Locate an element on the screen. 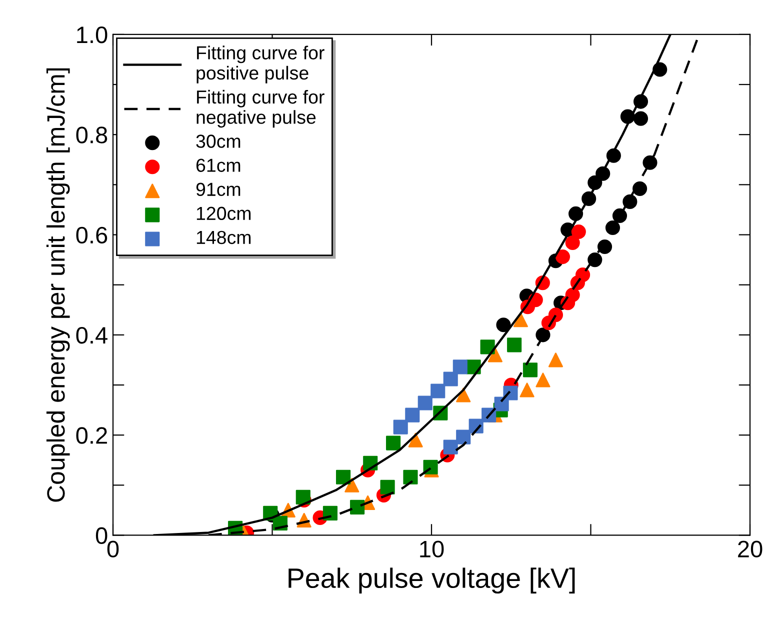 Image resolution: width=774 pixels, height=626 pixels. y-tick-label: 0.8 is located at coordinates (92, 135).